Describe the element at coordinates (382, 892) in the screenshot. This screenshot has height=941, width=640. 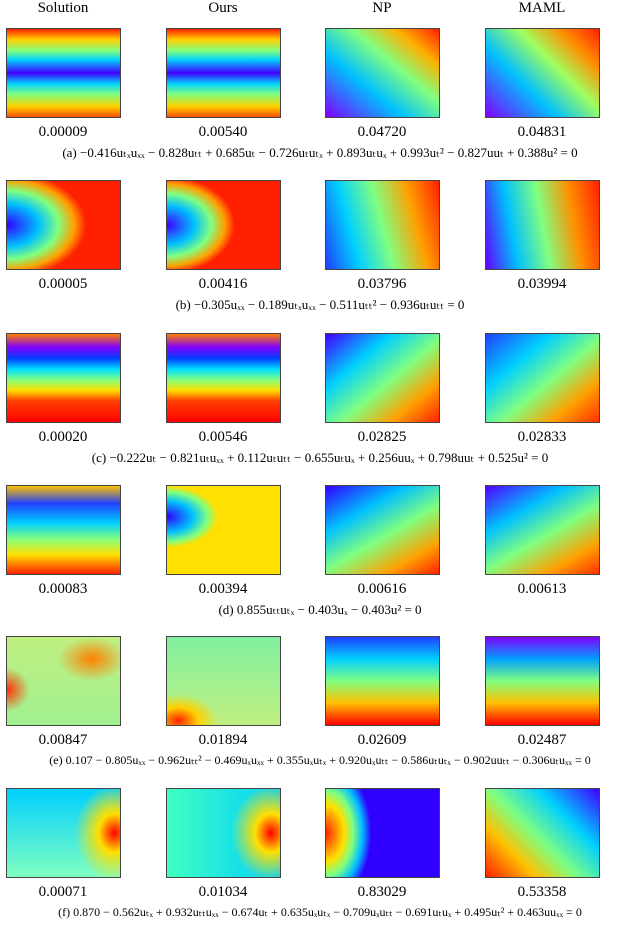
I see `error-value: 0.83029` at that location.